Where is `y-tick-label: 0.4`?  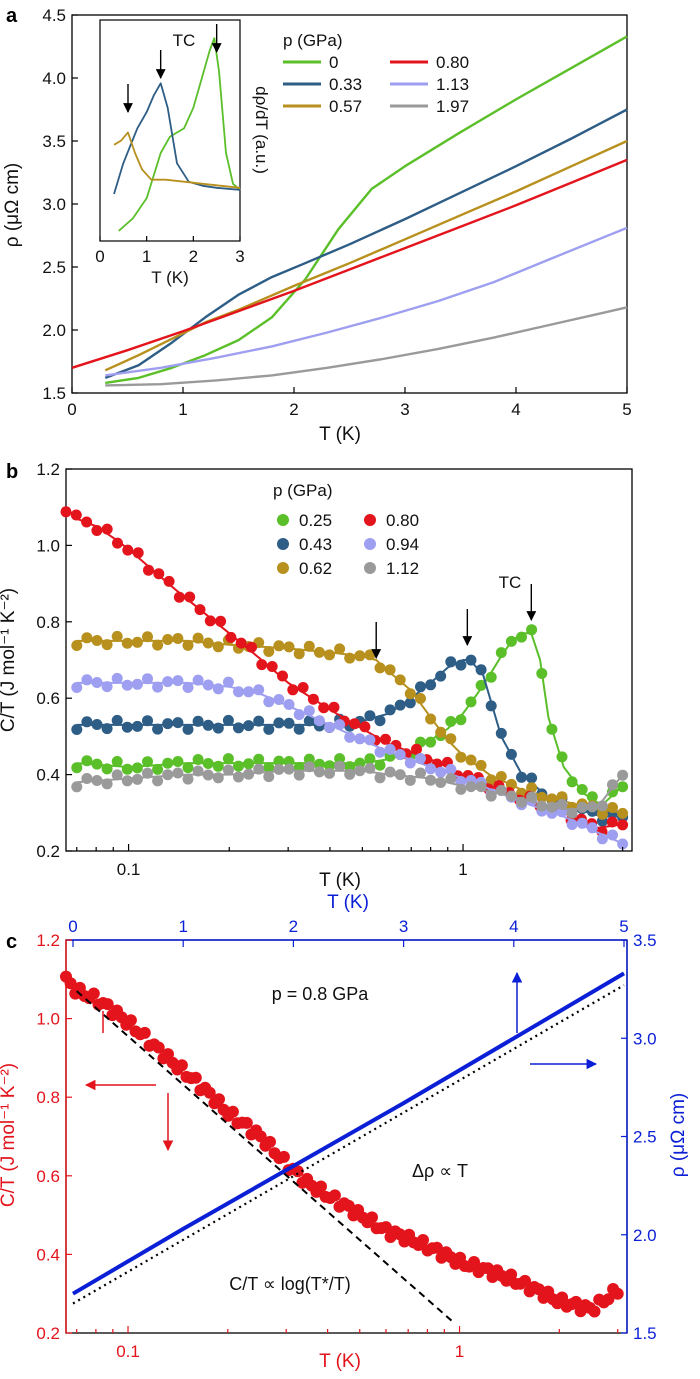
y-tick-label: 0.4 is located at coordinates (48, 775).